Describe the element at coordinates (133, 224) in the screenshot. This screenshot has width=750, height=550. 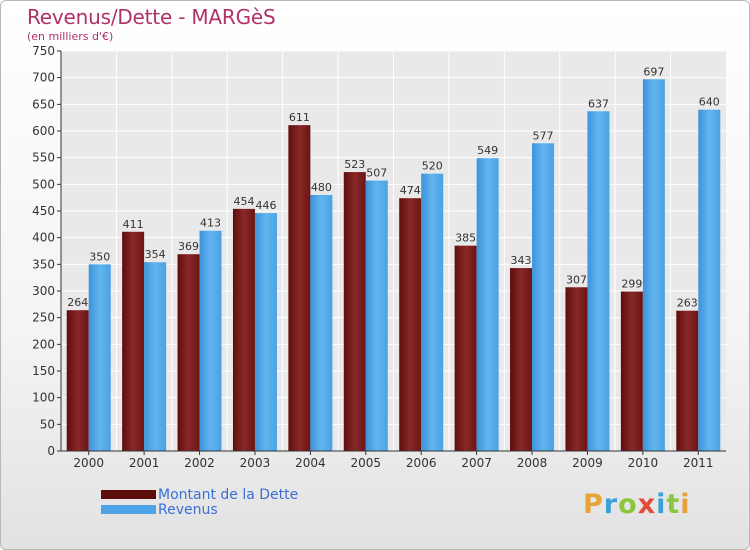
I see `data-label-debt: 411` at that location.